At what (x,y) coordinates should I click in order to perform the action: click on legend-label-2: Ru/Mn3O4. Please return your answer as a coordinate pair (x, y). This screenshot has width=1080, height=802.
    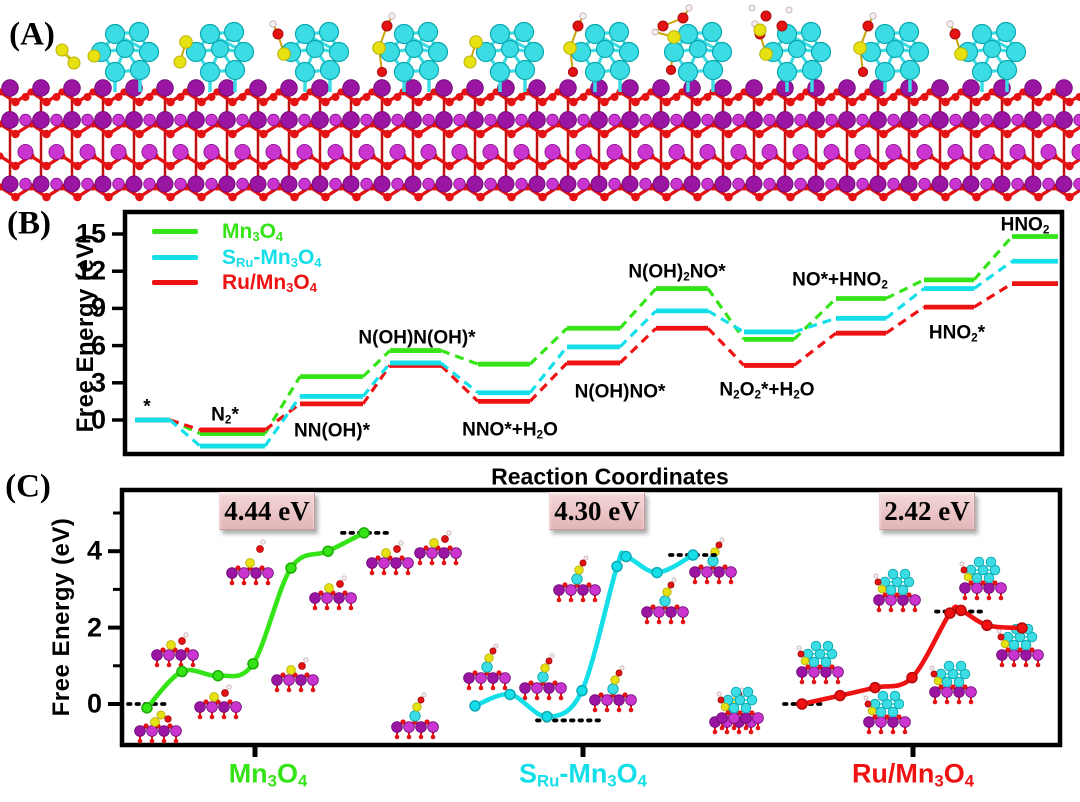
    Looking at the image, I should click on (269, 283).